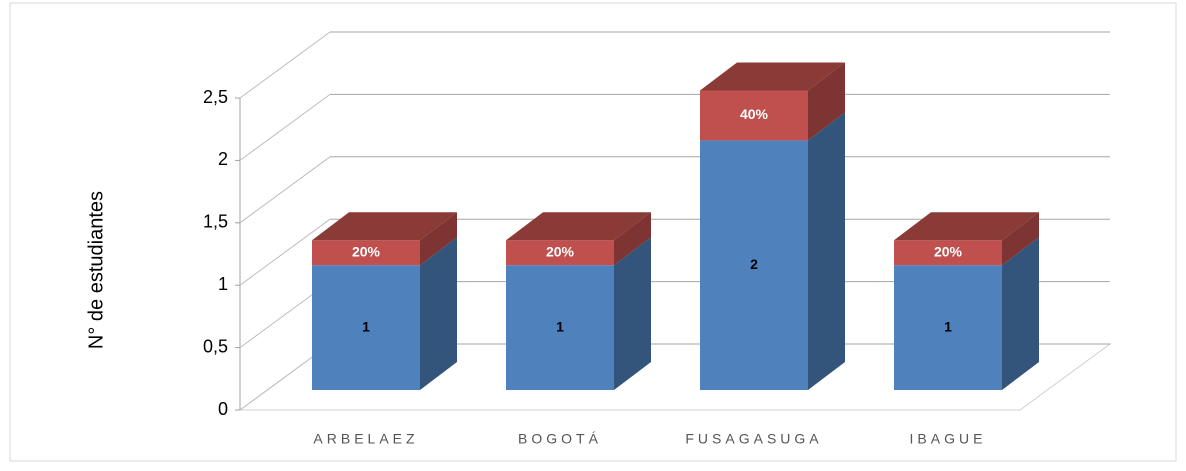  What do you see at coordinates (560, 439) in the screenshot?
I see `x-tick-label: BOGOTÁ` at bounding box center [560, 439].